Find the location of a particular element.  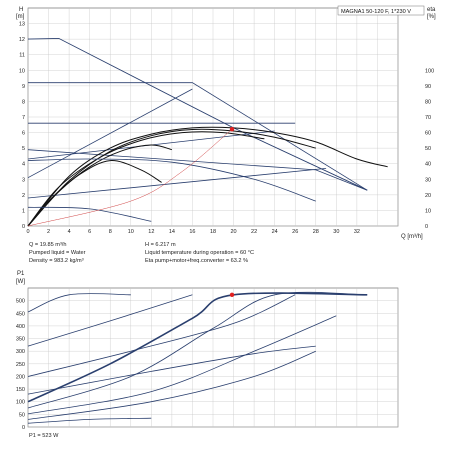

head-y2-tick-label: 60 is located at coordinates (428, 134).